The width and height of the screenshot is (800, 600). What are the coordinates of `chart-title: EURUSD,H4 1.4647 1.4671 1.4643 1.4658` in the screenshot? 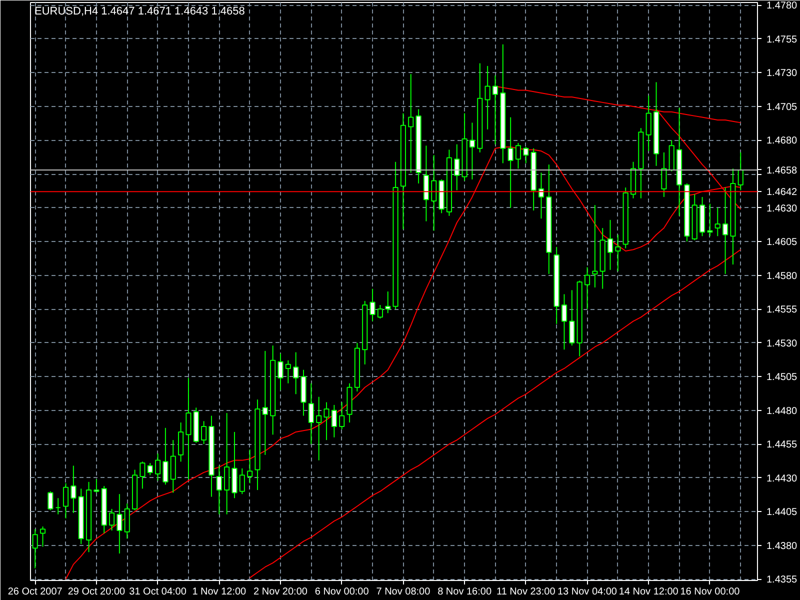 It's located at (139, 12).